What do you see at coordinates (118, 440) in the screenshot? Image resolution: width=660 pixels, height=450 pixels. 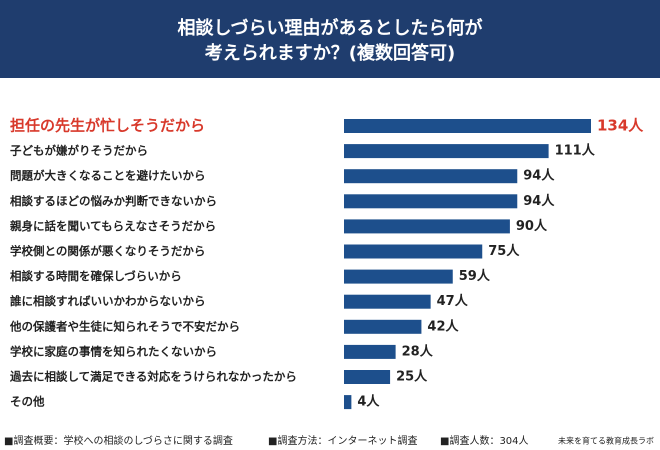 I see `note: ■調査概要：学校への相談のしづらさに関する調査` at bounding box center [118, 440].